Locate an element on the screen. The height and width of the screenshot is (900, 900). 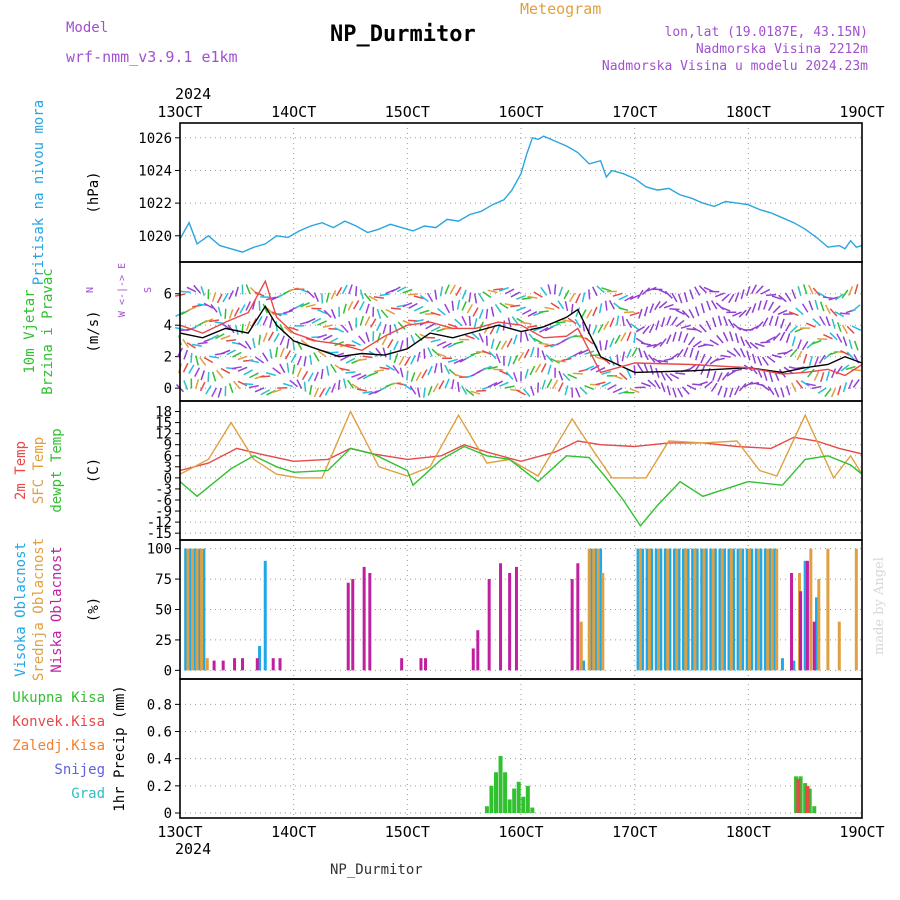
legend-label: Zaledj.Kisa is located at coordinates (58, 746).